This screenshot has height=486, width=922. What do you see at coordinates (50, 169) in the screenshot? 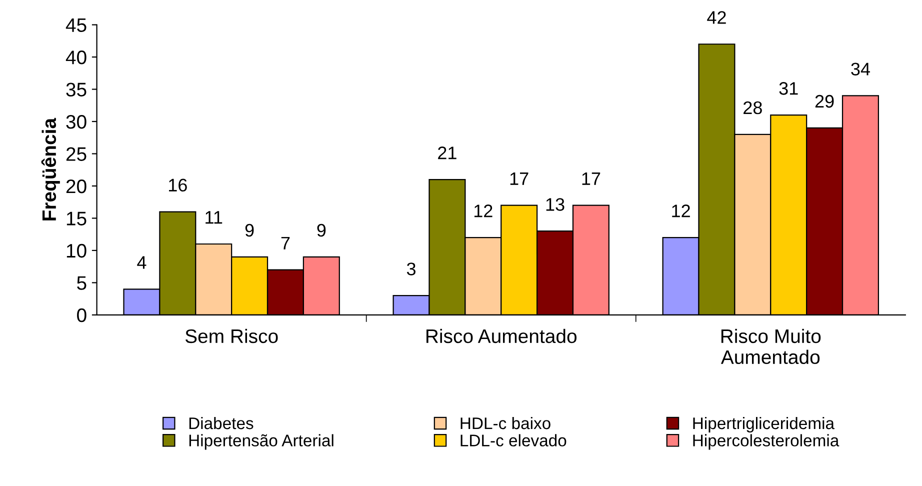
I see `y-axis-title: Freqüência` at bounding box center [50, 169].